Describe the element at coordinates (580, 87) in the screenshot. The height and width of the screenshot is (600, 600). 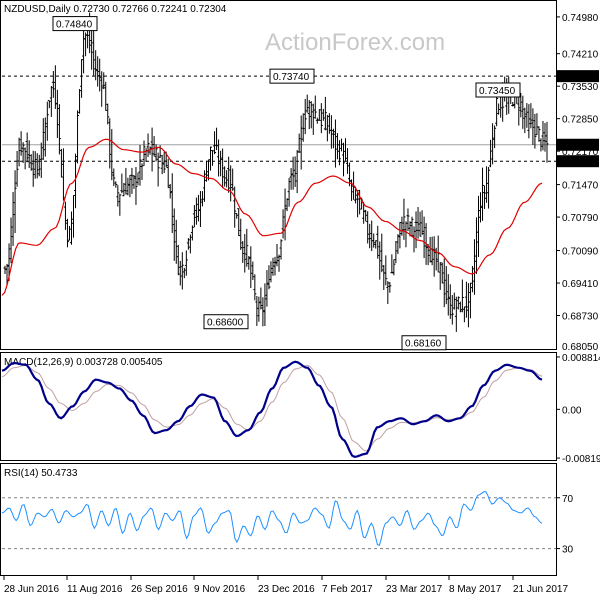
I see `price-tick-label: 0.73530` at that location.